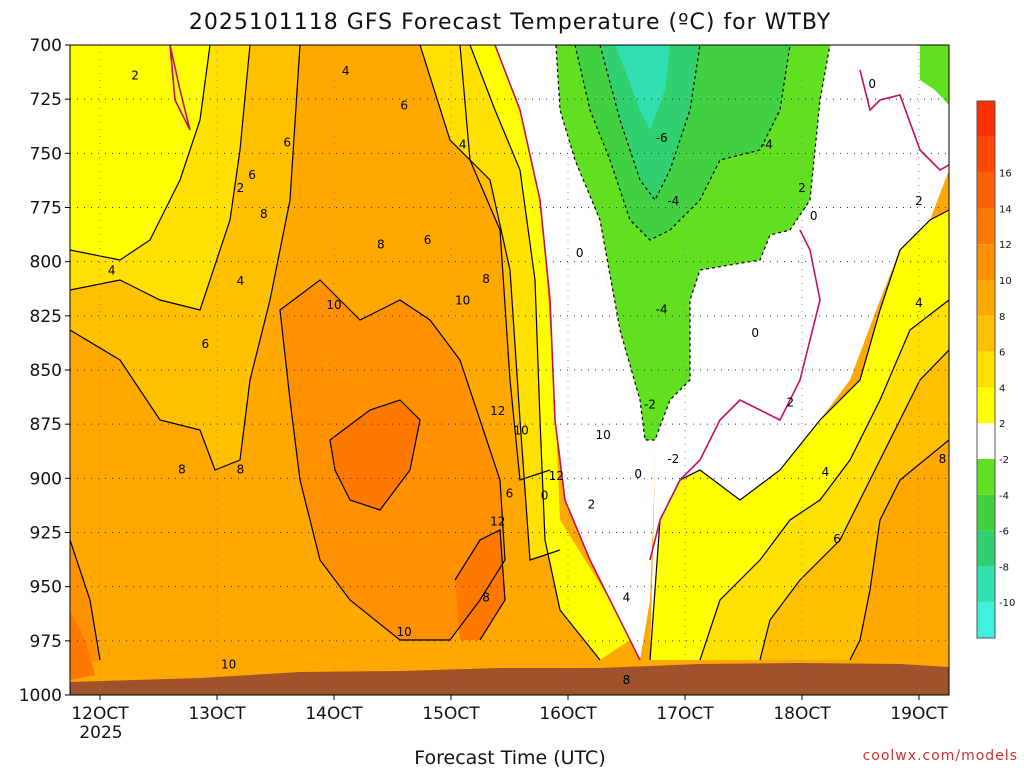 The height and width of the screenshot is (768, 1024). I want to click on colorbar: -10 -8 -6 -4 -2 2 4 6 8 10 12 14 16, so click(995, 369).